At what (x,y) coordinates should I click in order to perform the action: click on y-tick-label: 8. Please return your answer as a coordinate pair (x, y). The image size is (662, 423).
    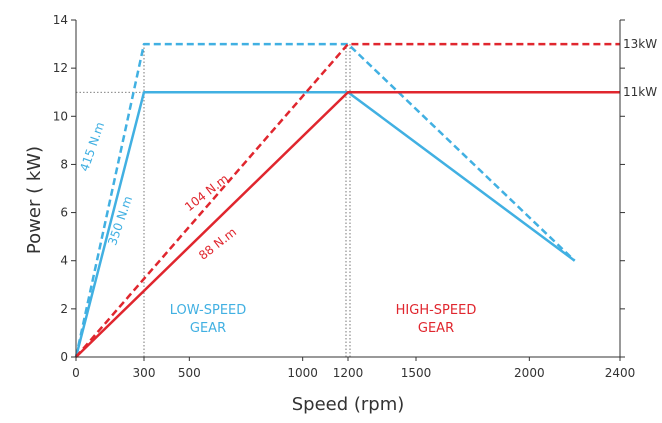
    Looking at the image, I should click on (64, 164).